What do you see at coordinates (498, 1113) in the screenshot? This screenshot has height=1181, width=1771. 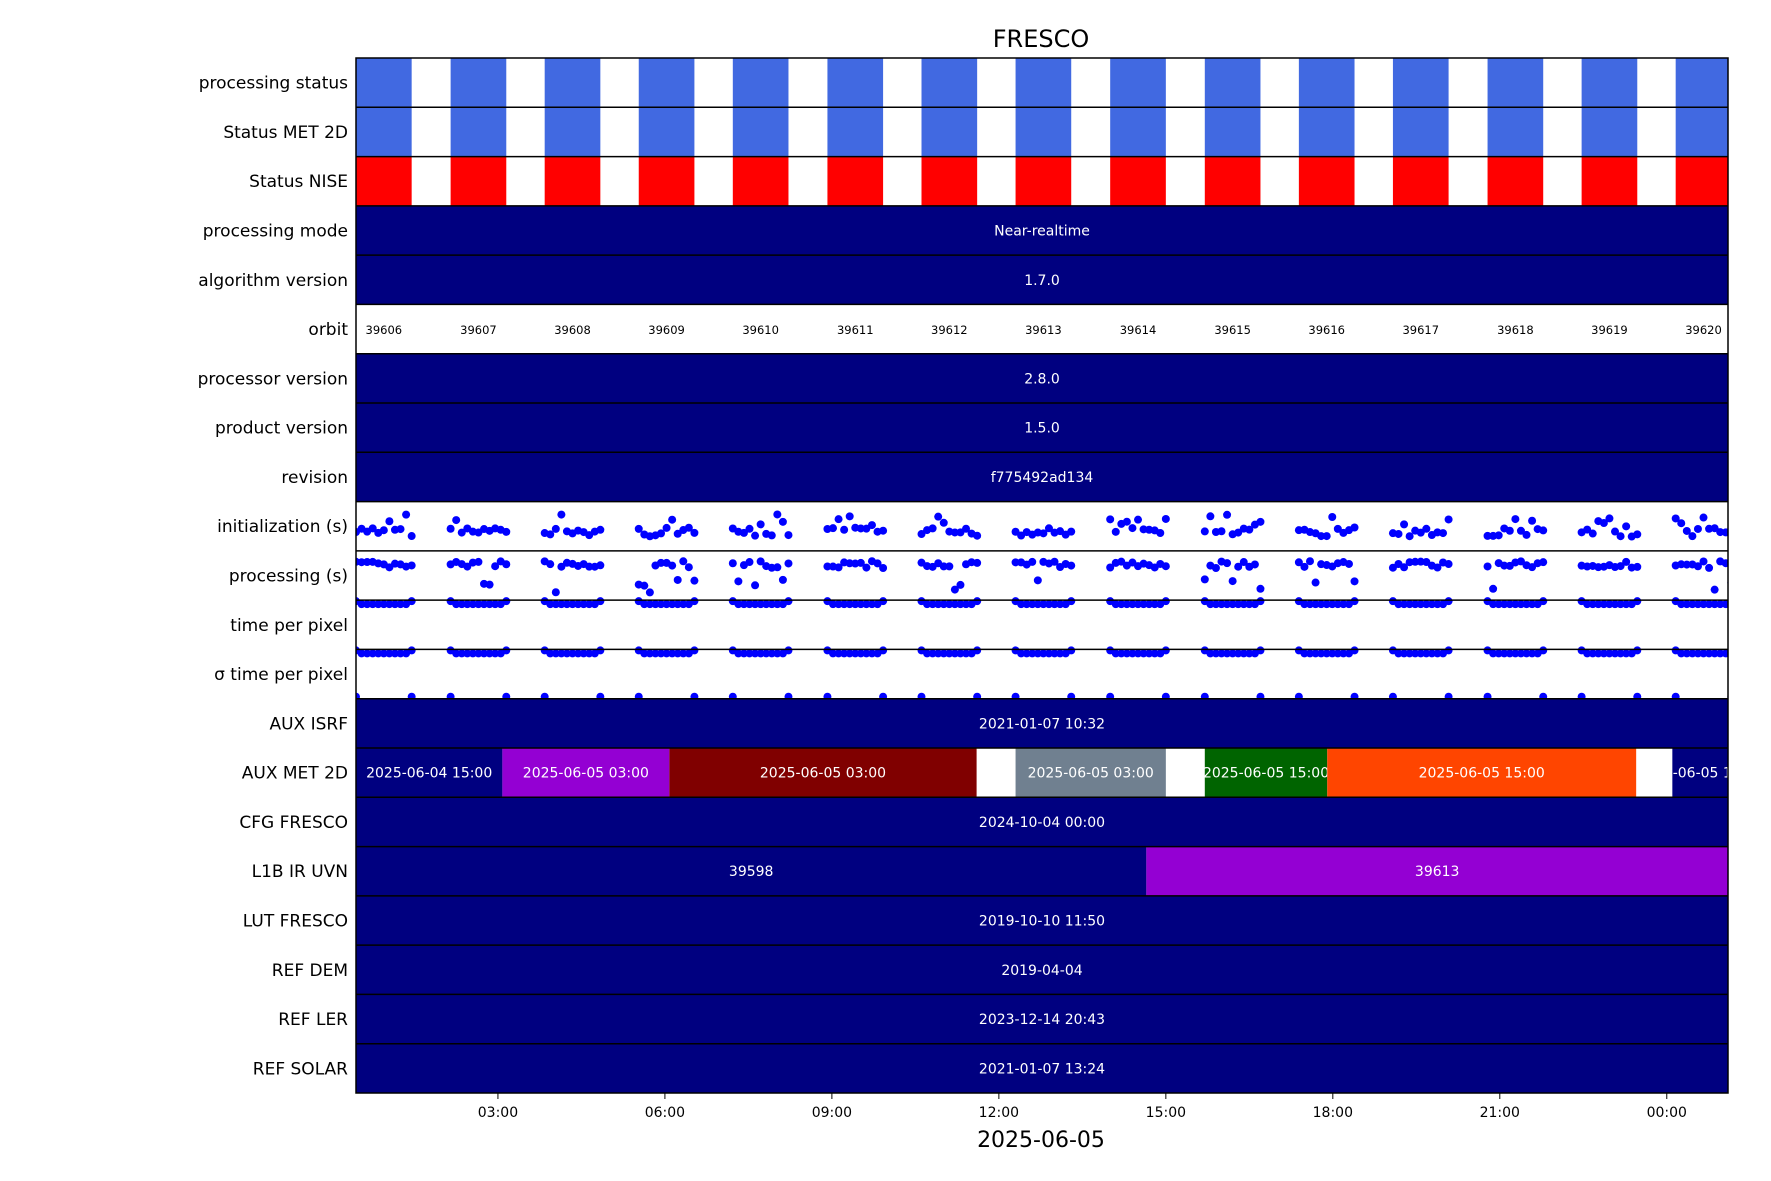 I see `x-tick-label: 03:00` at bounding box center [498, 1113].